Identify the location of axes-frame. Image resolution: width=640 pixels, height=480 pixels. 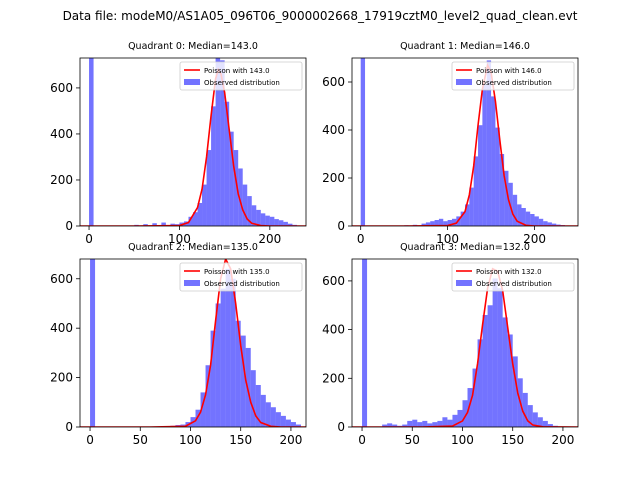
(193, 343).